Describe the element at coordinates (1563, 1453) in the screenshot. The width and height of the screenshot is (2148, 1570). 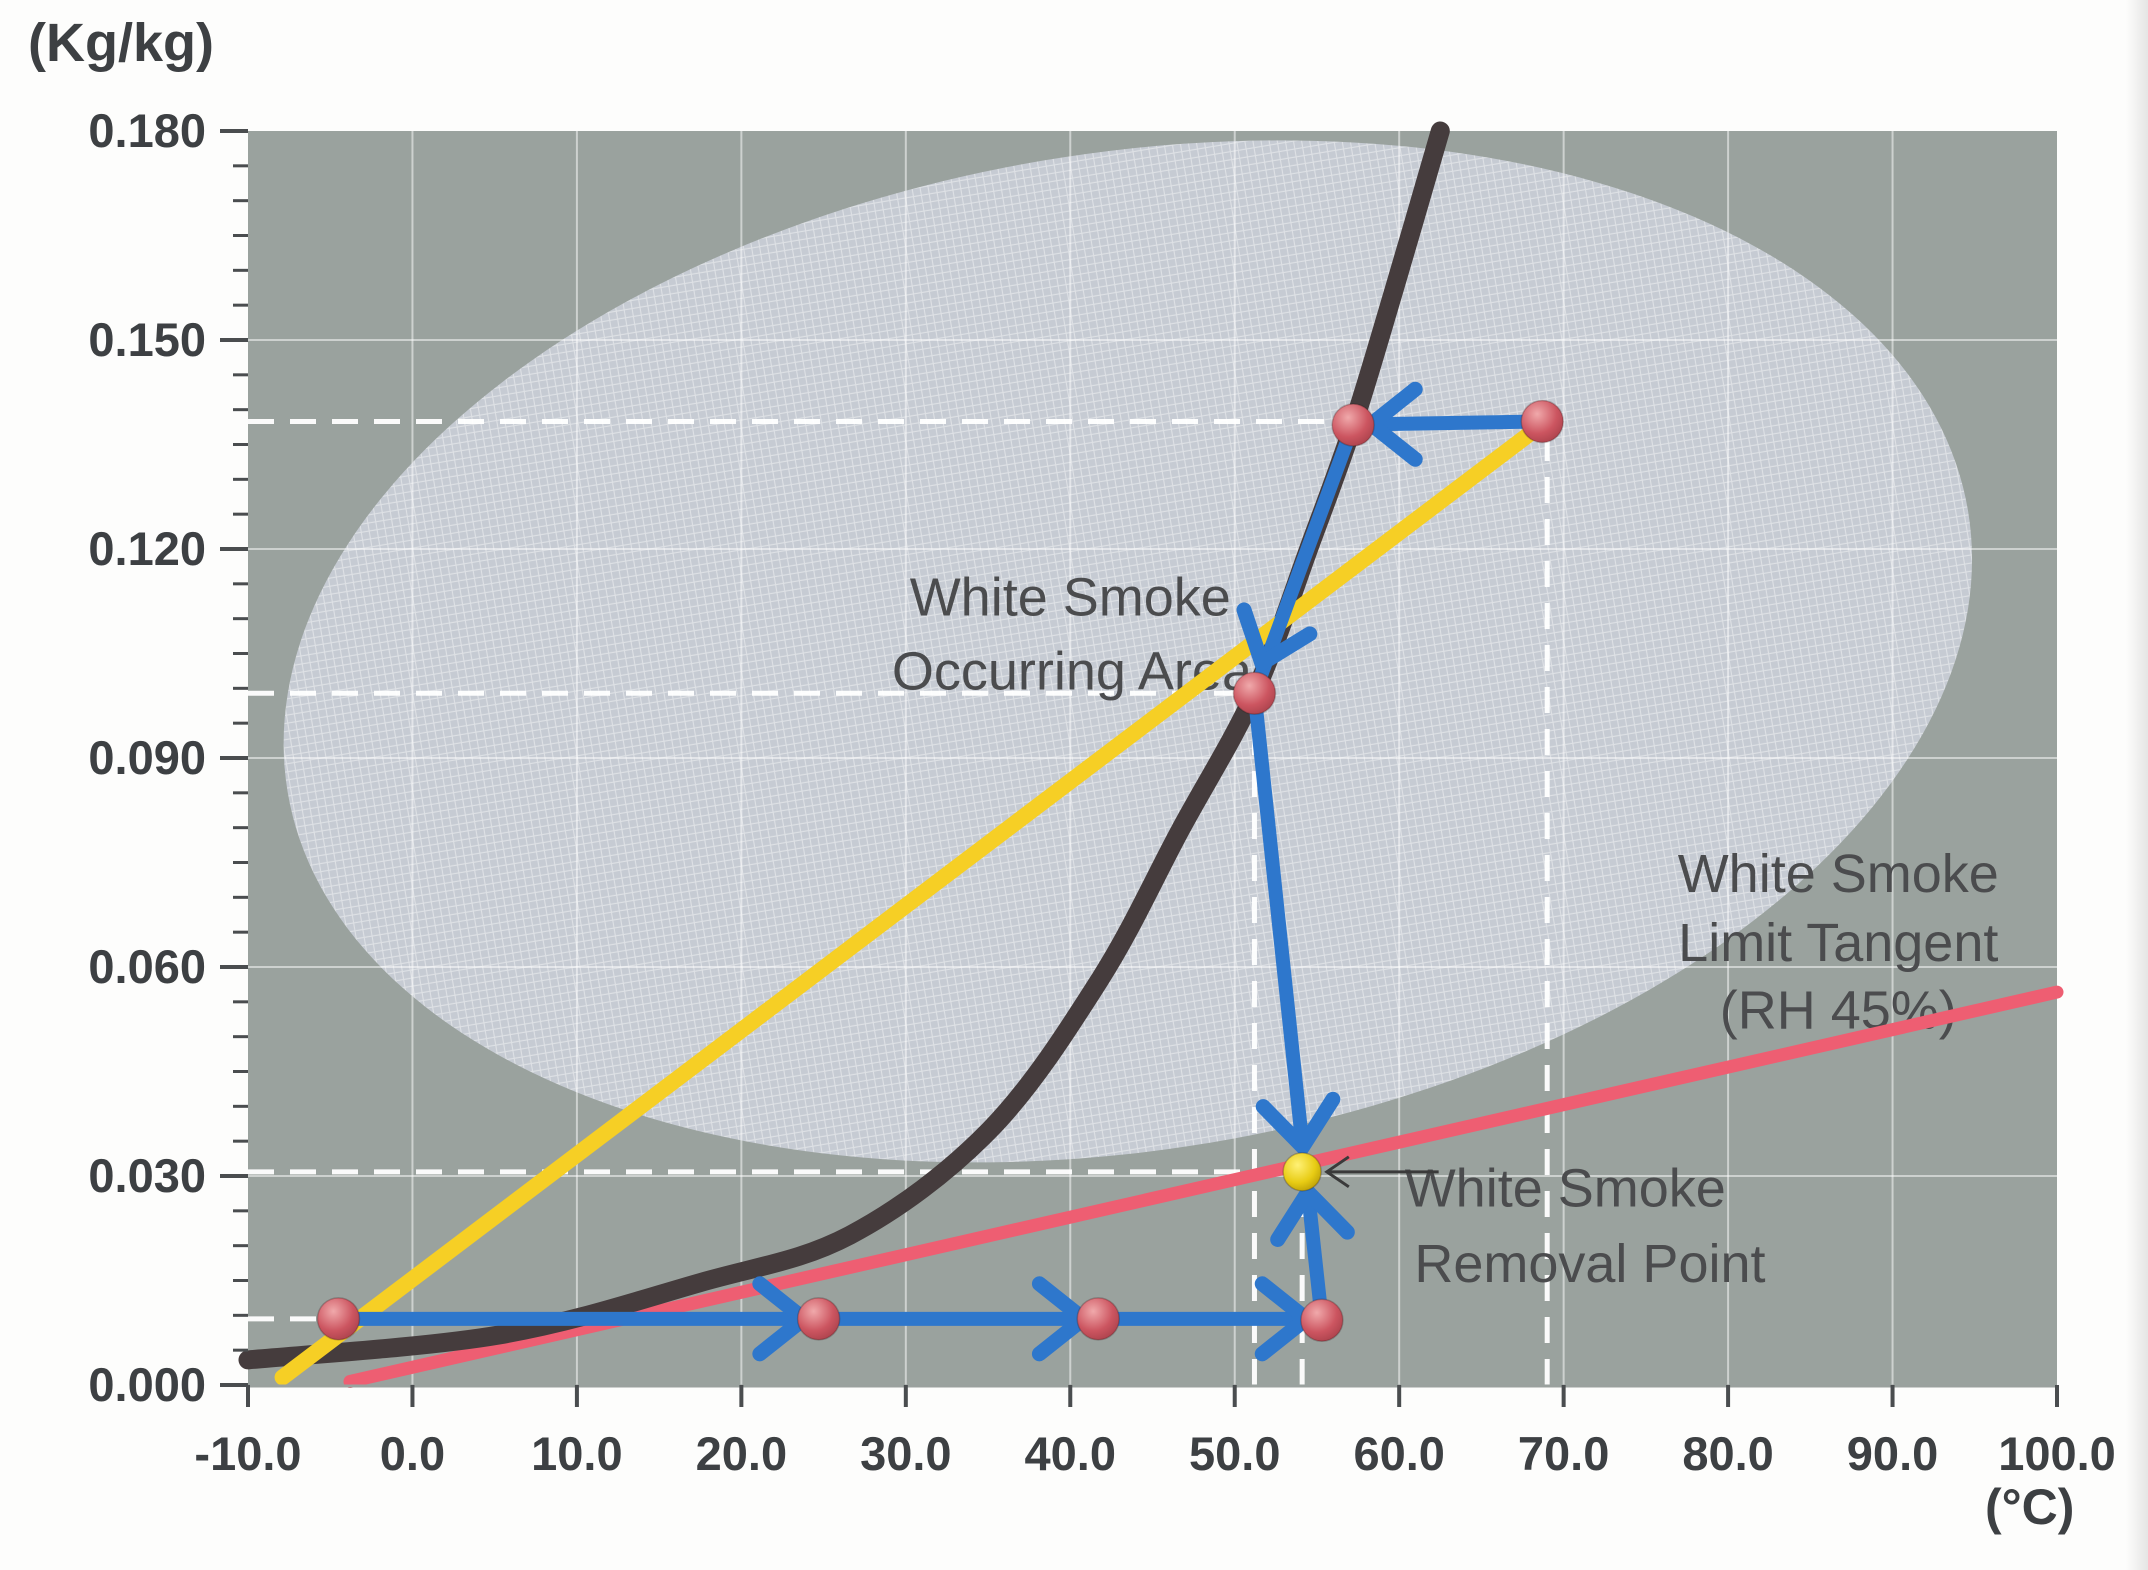
I see `x-tick-label: 70.0` at that location.